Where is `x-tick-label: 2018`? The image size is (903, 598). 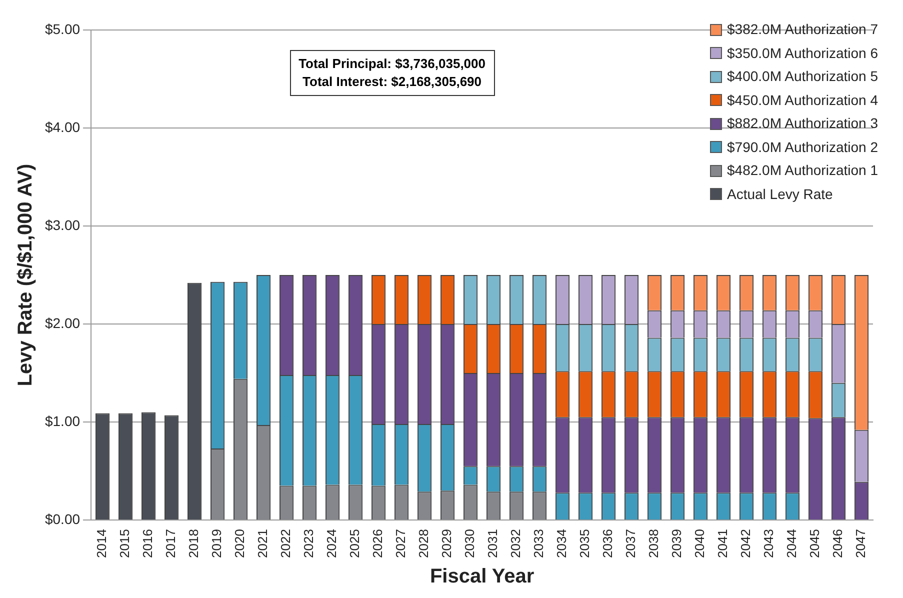 x-tick-label: 2018 is located at coordinates (194, 543).